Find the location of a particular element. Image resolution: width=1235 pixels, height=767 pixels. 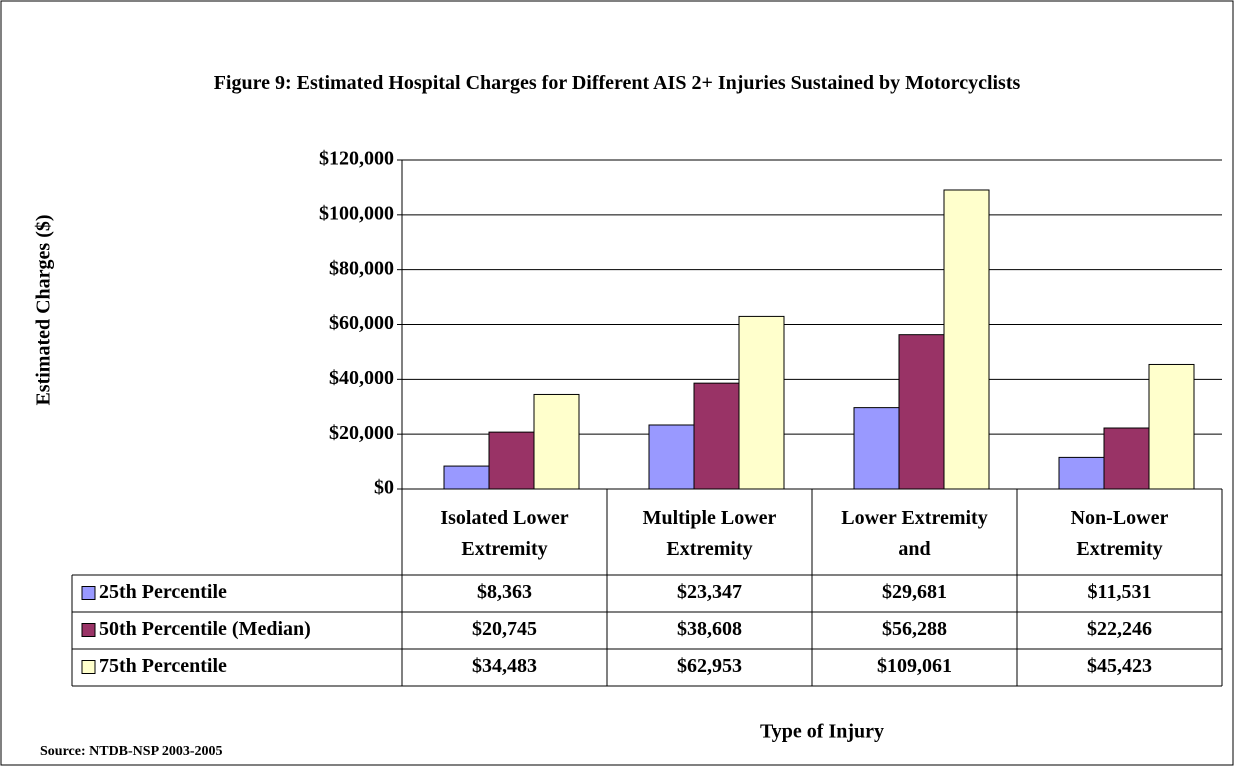

legend-label: 25th Percentile is located at coordinates (163, 592).